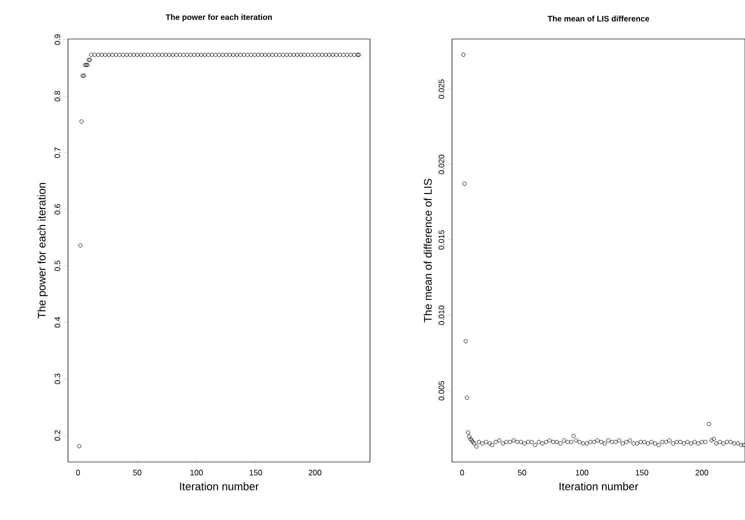 This screenshot has width=745, height=520. What do you see at coordinates (43, 250) in the screenshot?
I see `y-axis-title: The power for each iteration` at bounding box center [43, 250].